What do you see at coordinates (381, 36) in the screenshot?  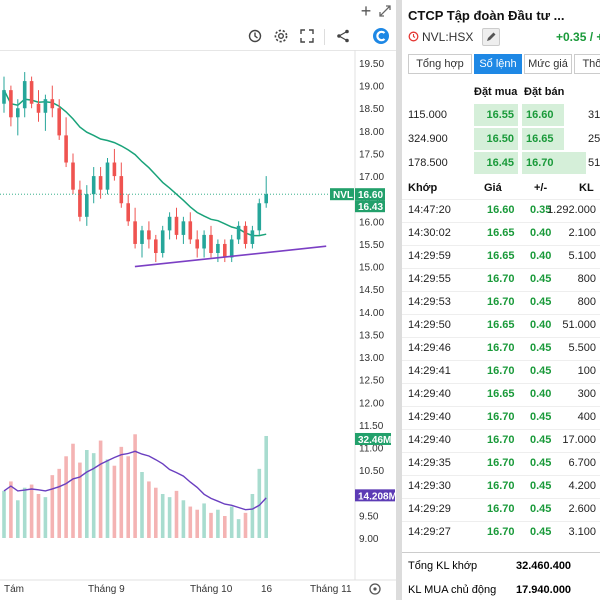 I see `brand-logo-icon` at bounding box center [381, 36].